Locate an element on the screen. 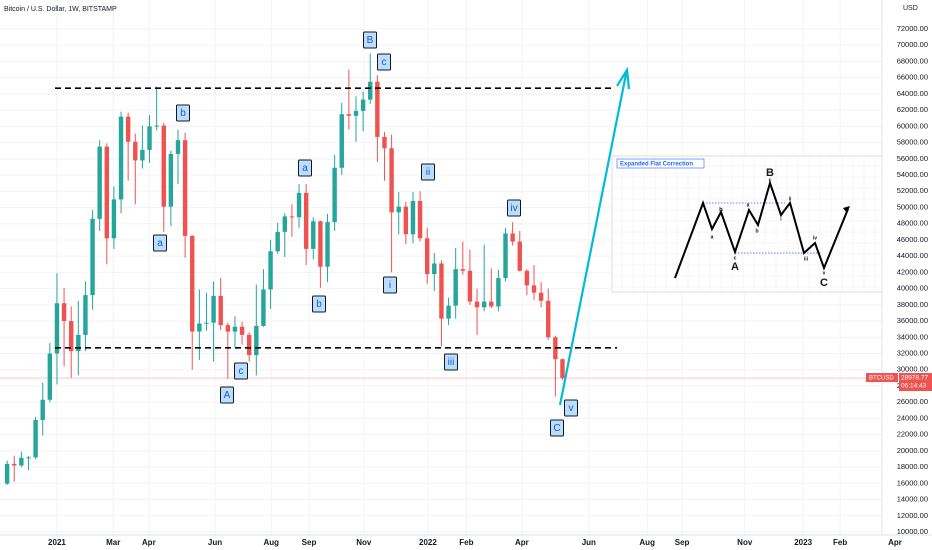 Image resolution: width=932 pixels, height=550 pixels. inset-label: i is located at coordinates (781, 219).